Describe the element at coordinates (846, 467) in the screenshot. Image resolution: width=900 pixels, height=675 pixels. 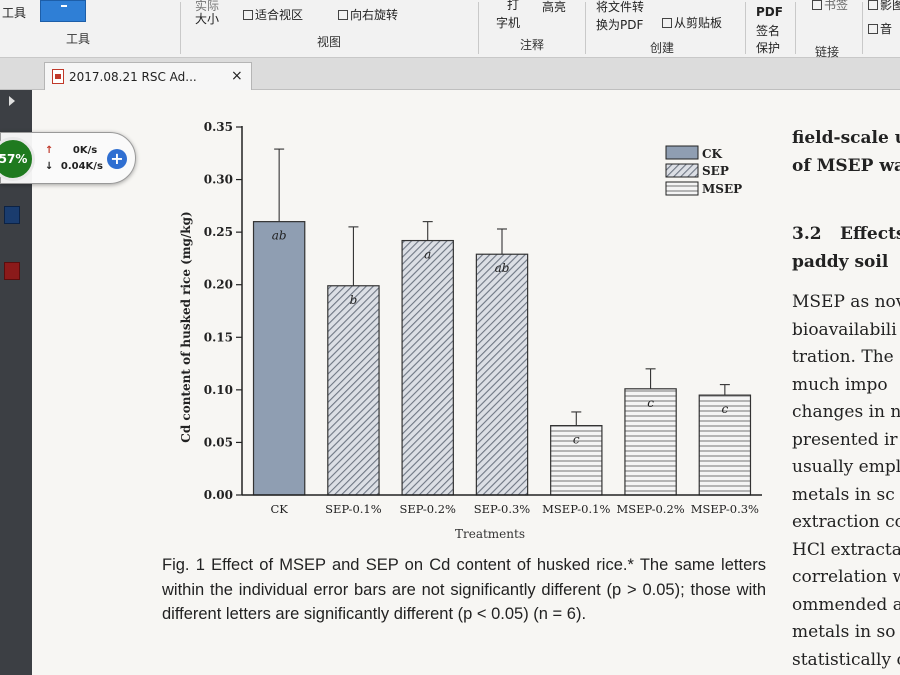
I see `text-line: usually empl` at that location.